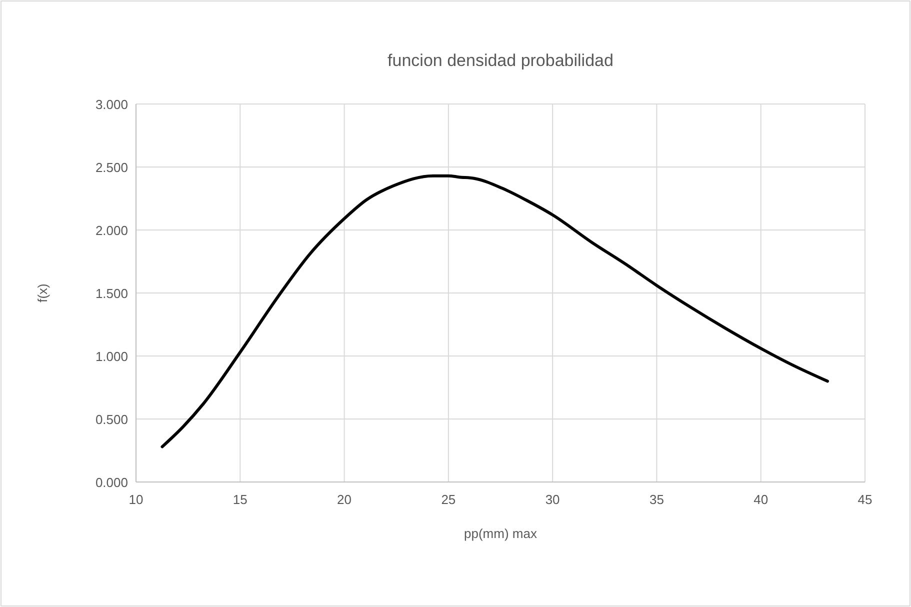  What do you see at coordinates (136, 499) in the screenshot?
I see `x-tick-label: 10` at bounding box center [136, 499].